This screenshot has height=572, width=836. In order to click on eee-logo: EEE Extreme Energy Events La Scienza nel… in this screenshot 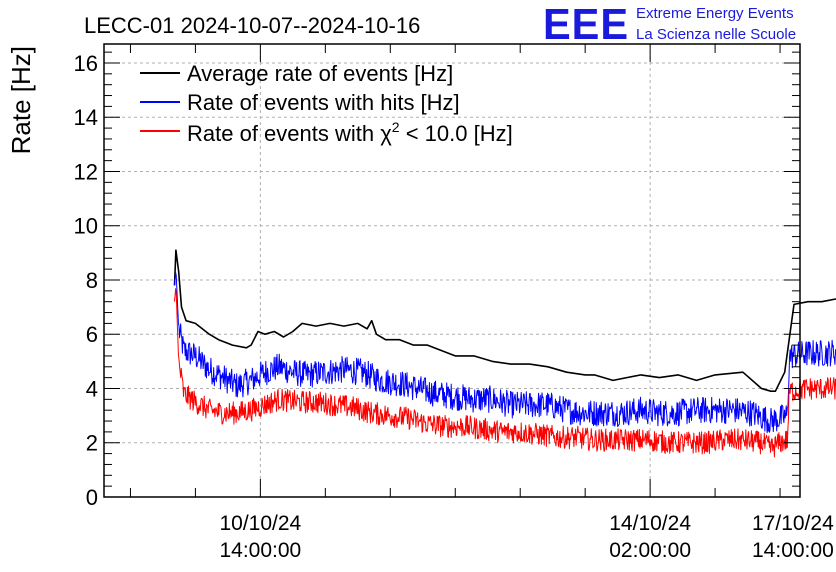, I will do `click(669, 24)`.